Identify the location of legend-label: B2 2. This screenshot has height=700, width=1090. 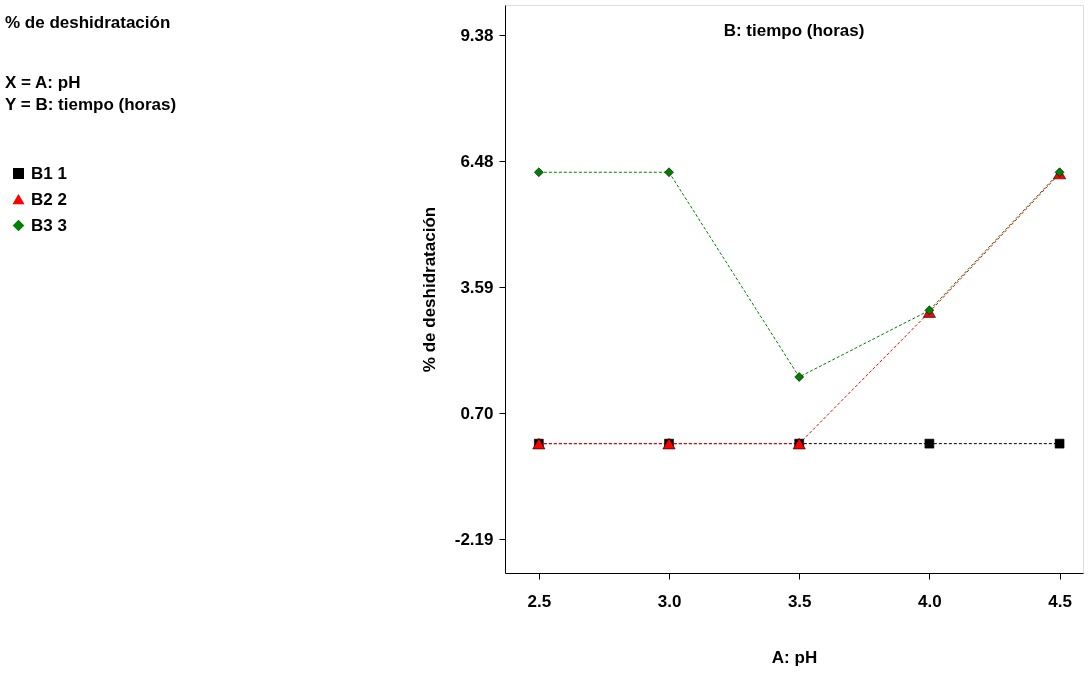
(49, 199).